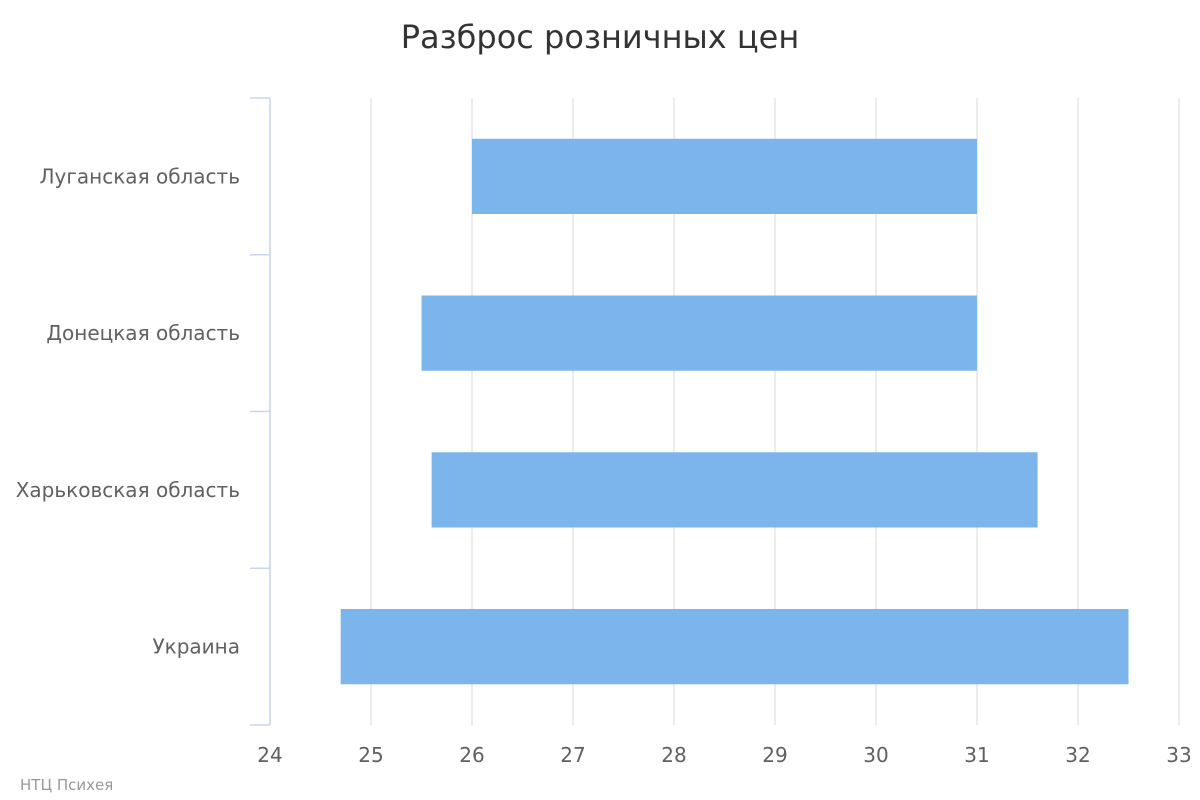  I want to click on x-axis-tick-labels: 24 25 26 27 28 29 30 31 32 33, so click(724, 755).